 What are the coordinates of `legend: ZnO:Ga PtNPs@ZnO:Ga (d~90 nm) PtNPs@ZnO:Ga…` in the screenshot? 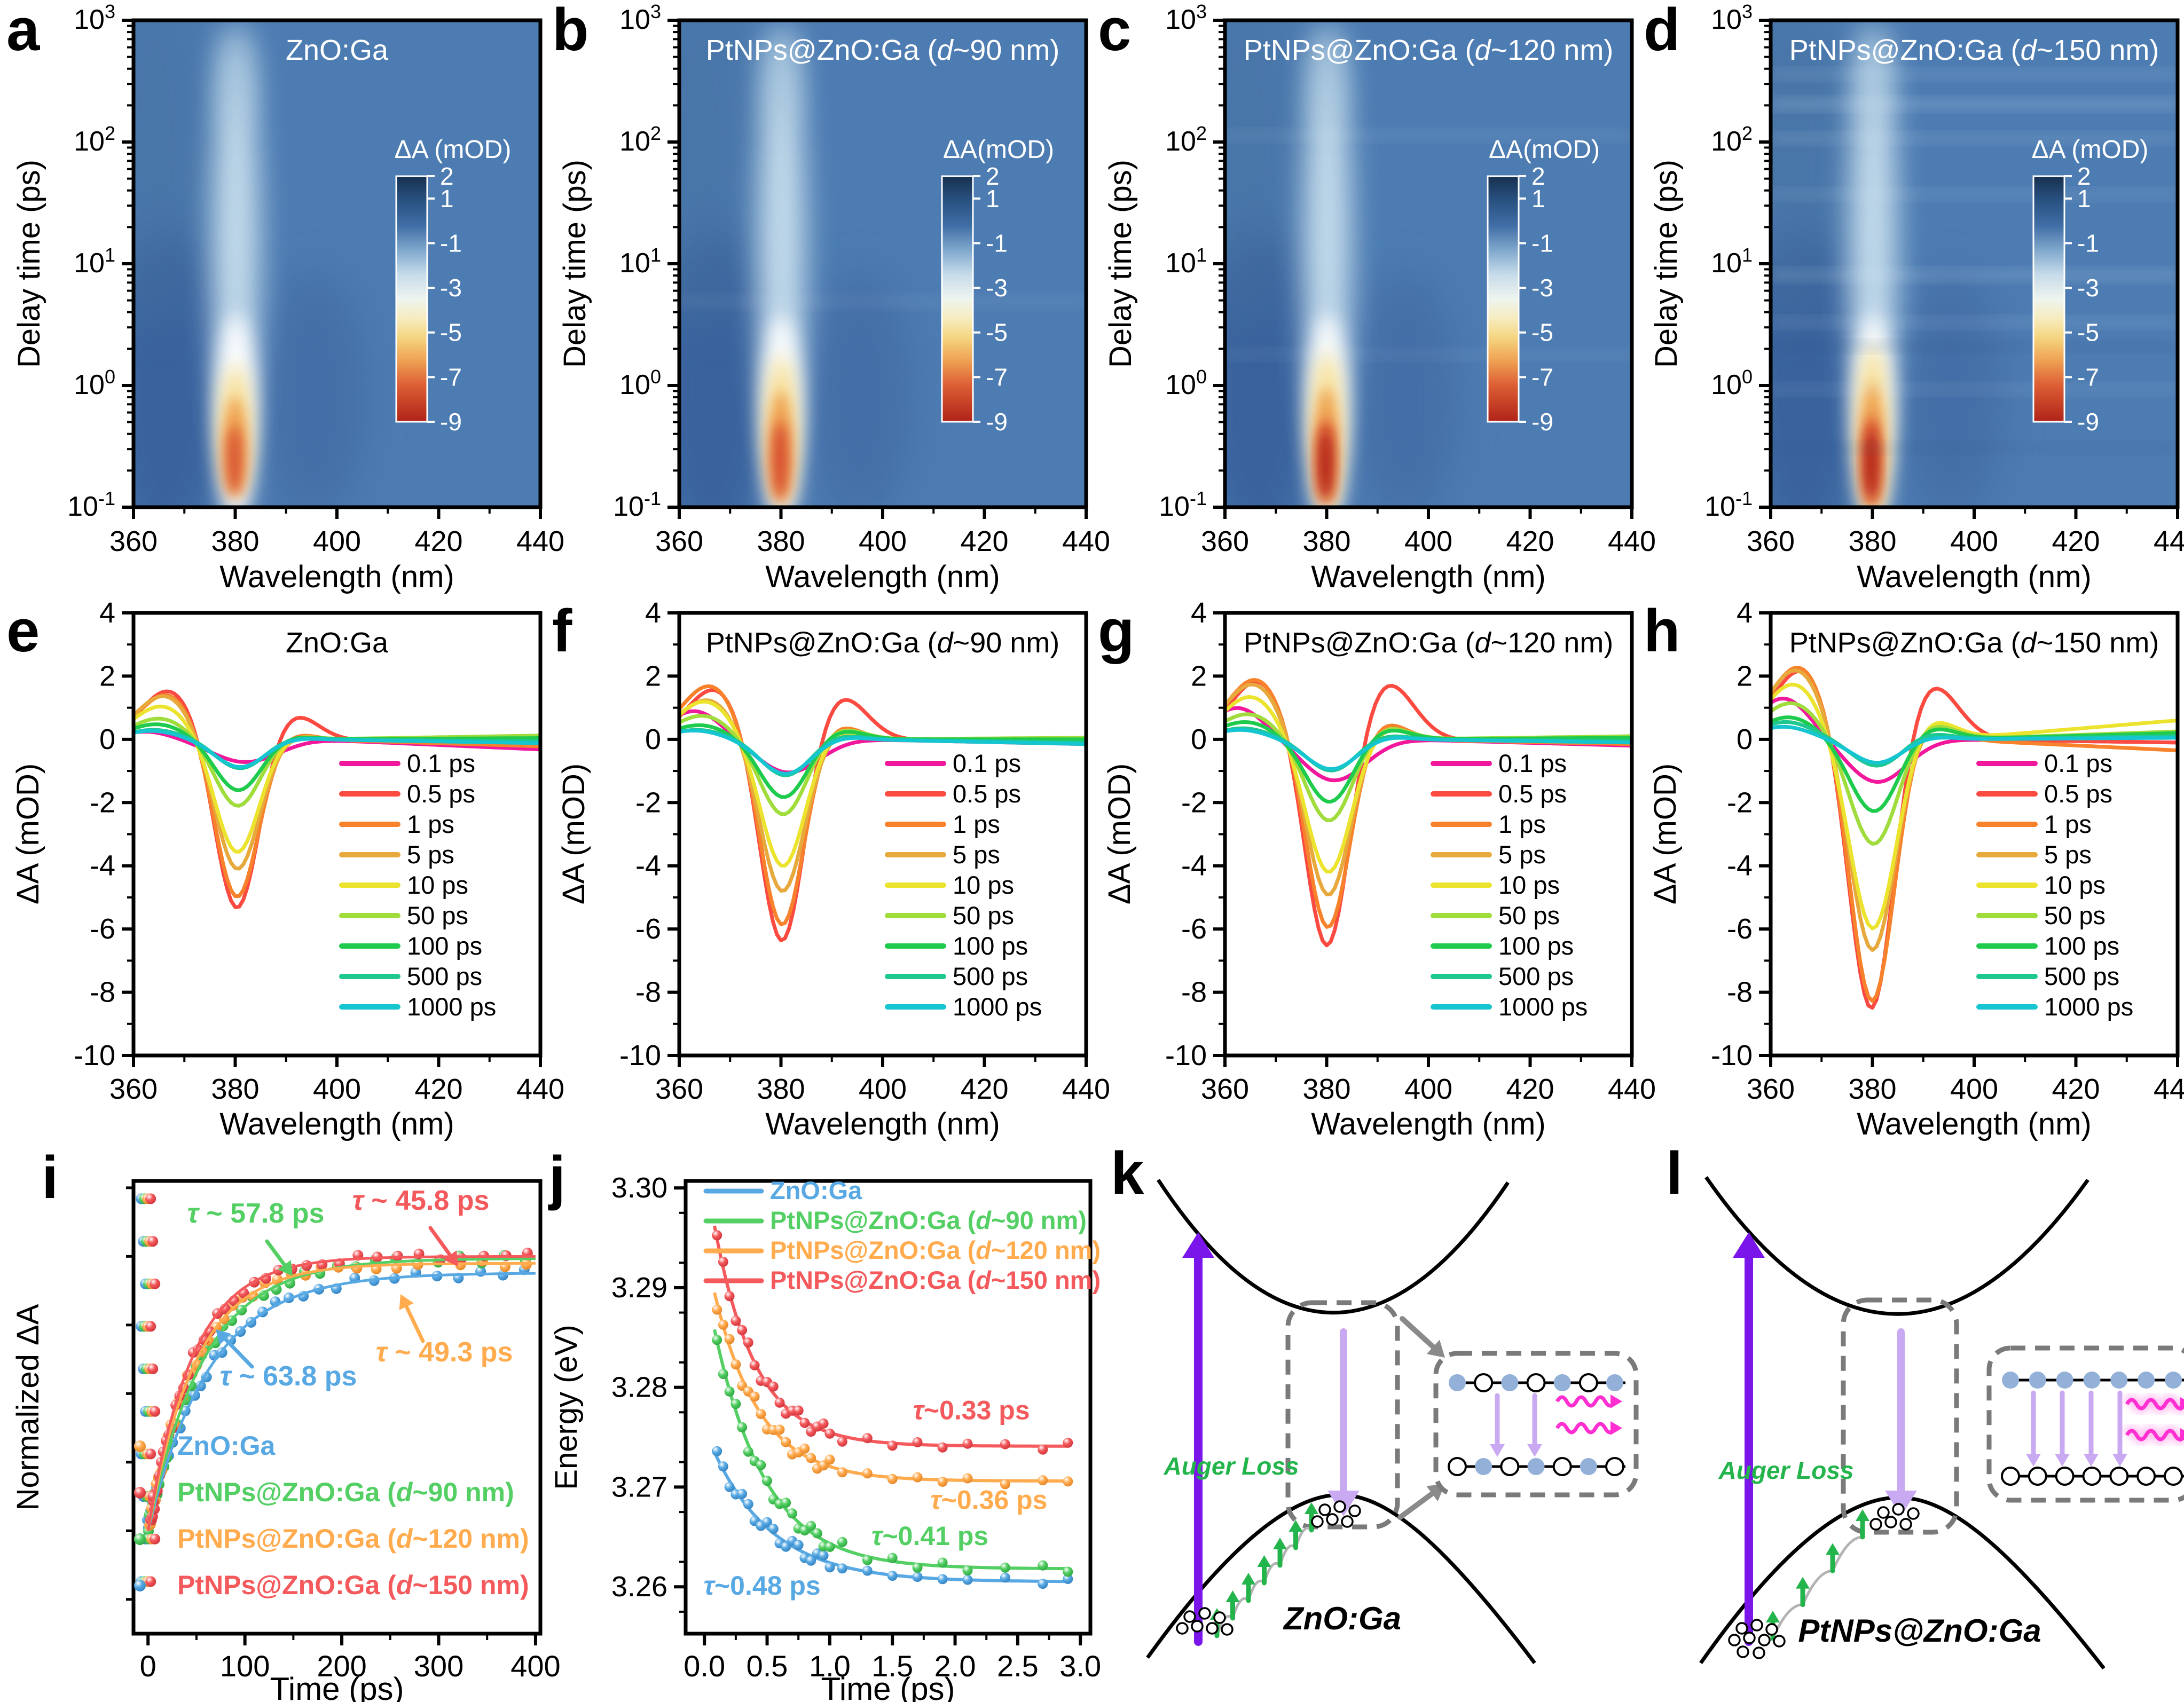 It's located at (331, 1515).